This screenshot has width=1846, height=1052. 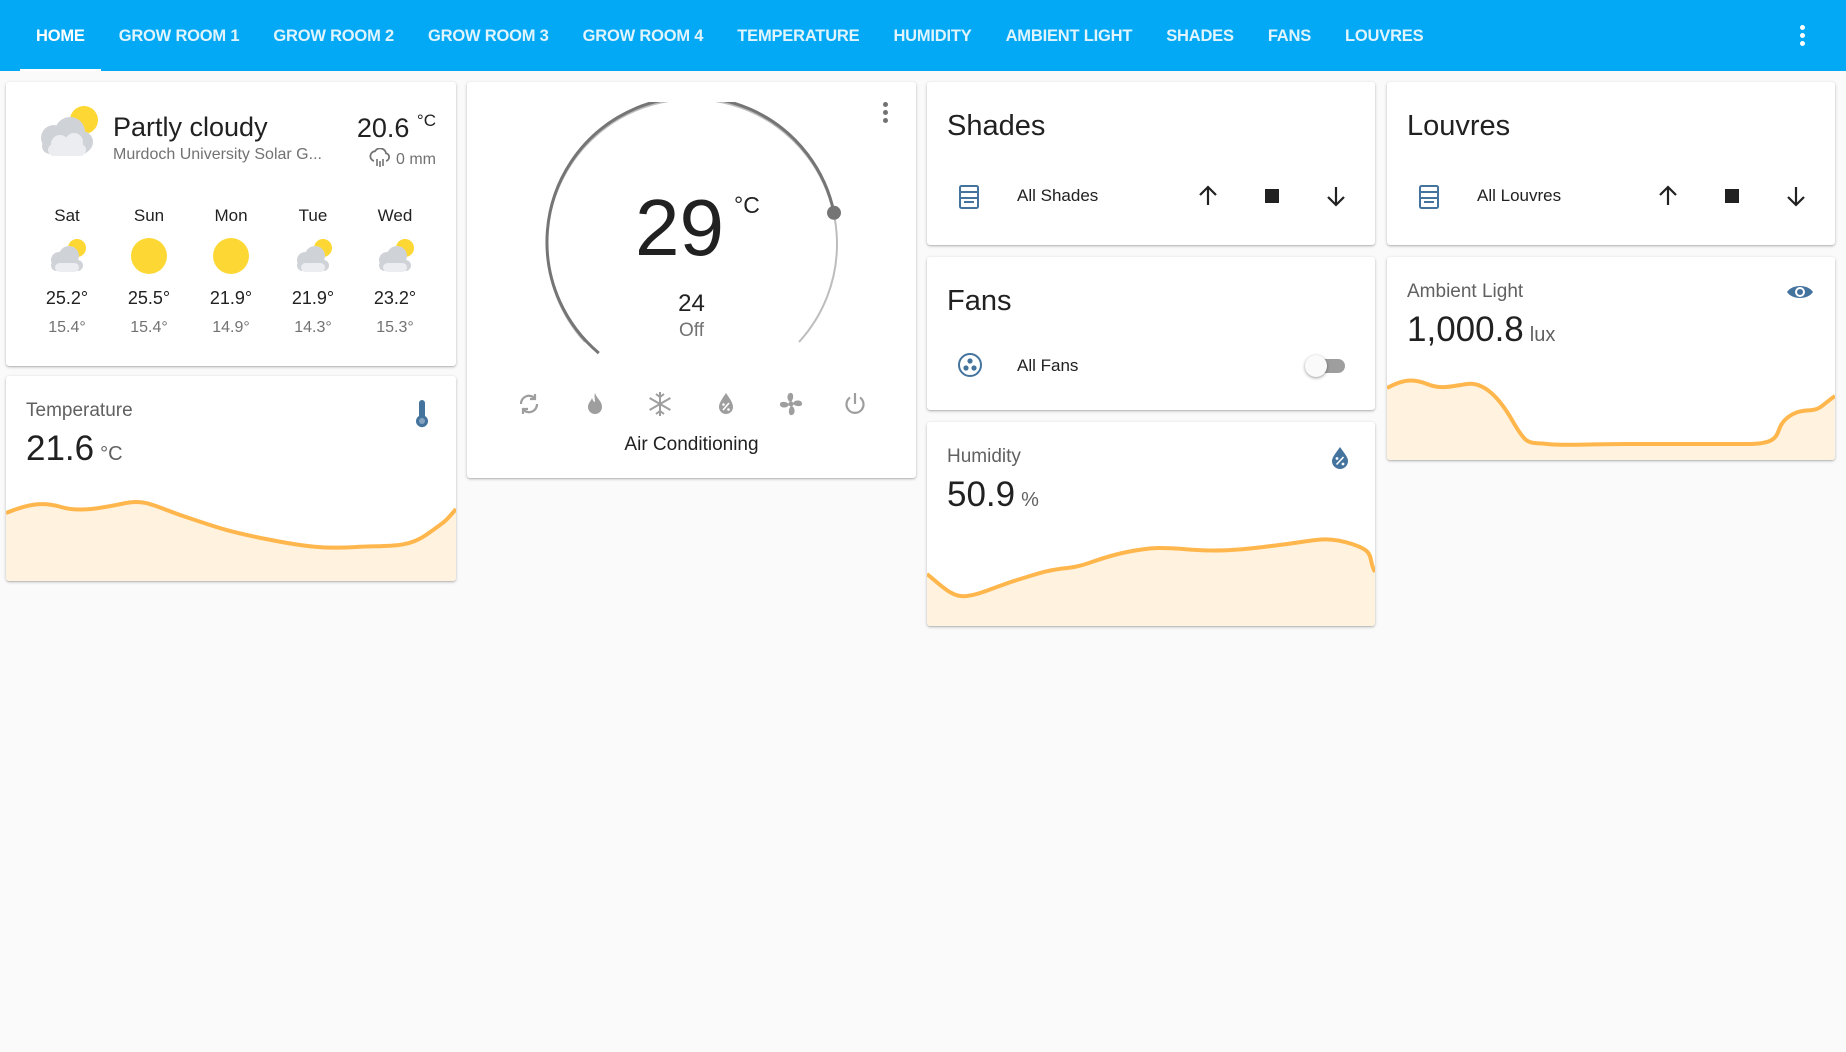 I want to click on sensor-value: 50.9%, so click(x=993, y=494).